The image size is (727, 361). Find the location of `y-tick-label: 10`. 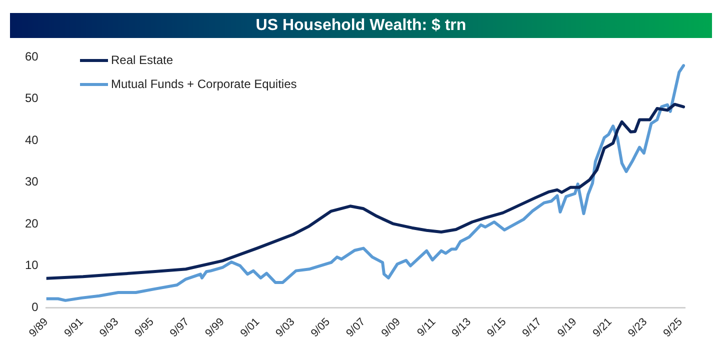

y-tick-label: 10 is located at coordinates (31, 265).